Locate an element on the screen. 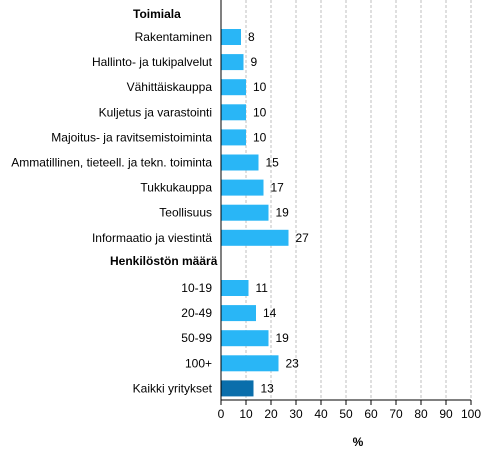 The image size is (491, 454). category-label: Rakentaminen is located at coordinates (173, 37).